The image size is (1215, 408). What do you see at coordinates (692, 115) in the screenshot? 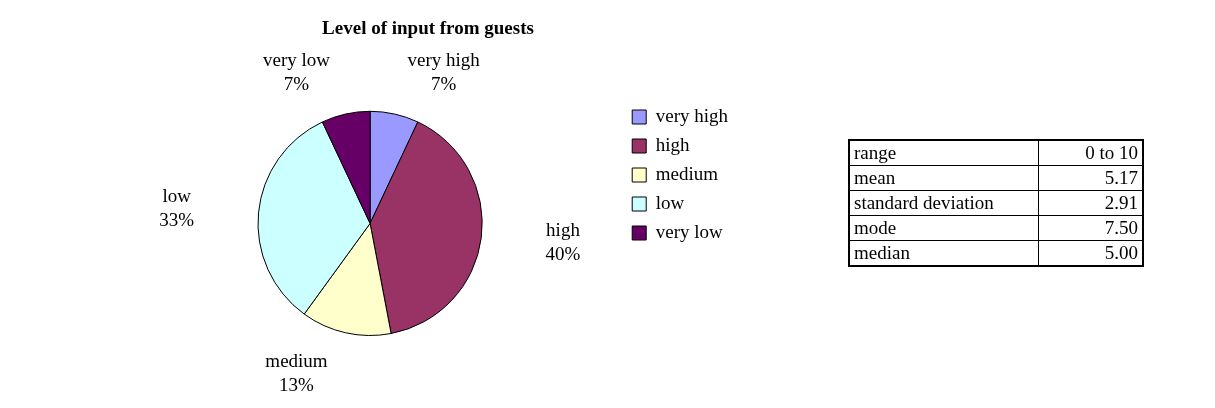
I see `legend-label: very high` at bounding box center [692, 115].